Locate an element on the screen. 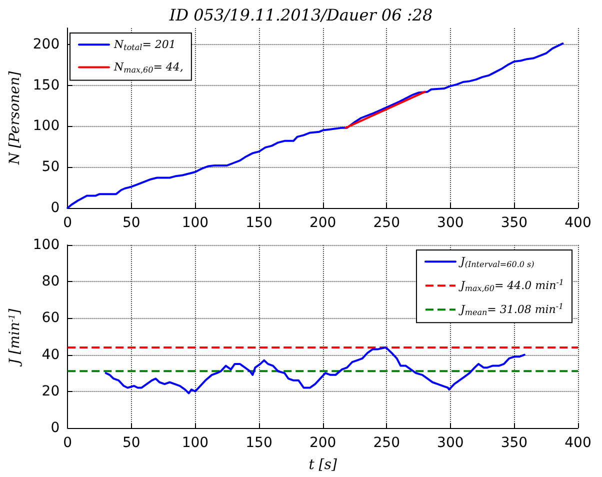 The image size is (602, 477). y-axis-title: J [min-1] is located at coordinates (15, 338).